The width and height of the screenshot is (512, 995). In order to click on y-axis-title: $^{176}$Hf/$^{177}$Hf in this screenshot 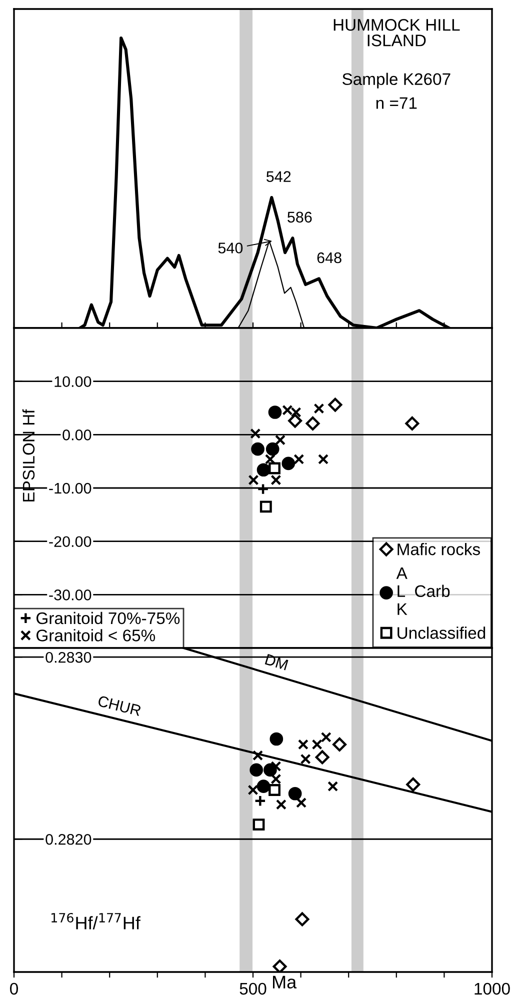, I will do `click(96, 921)`.